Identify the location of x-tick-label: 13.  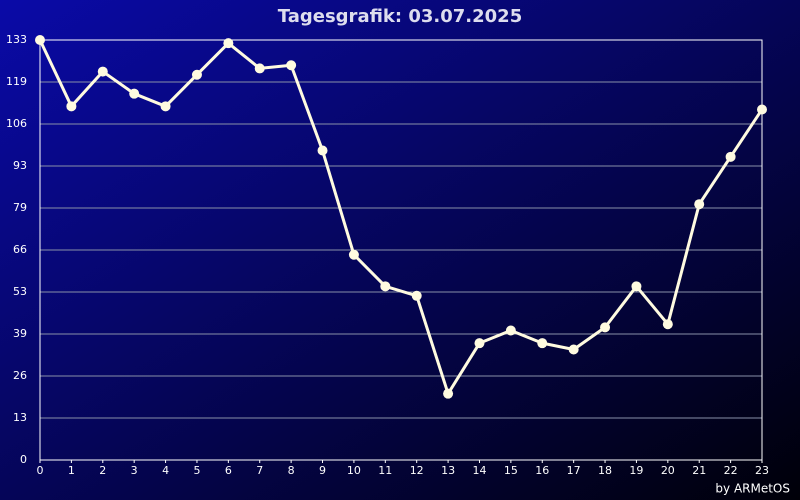
(448, 470).